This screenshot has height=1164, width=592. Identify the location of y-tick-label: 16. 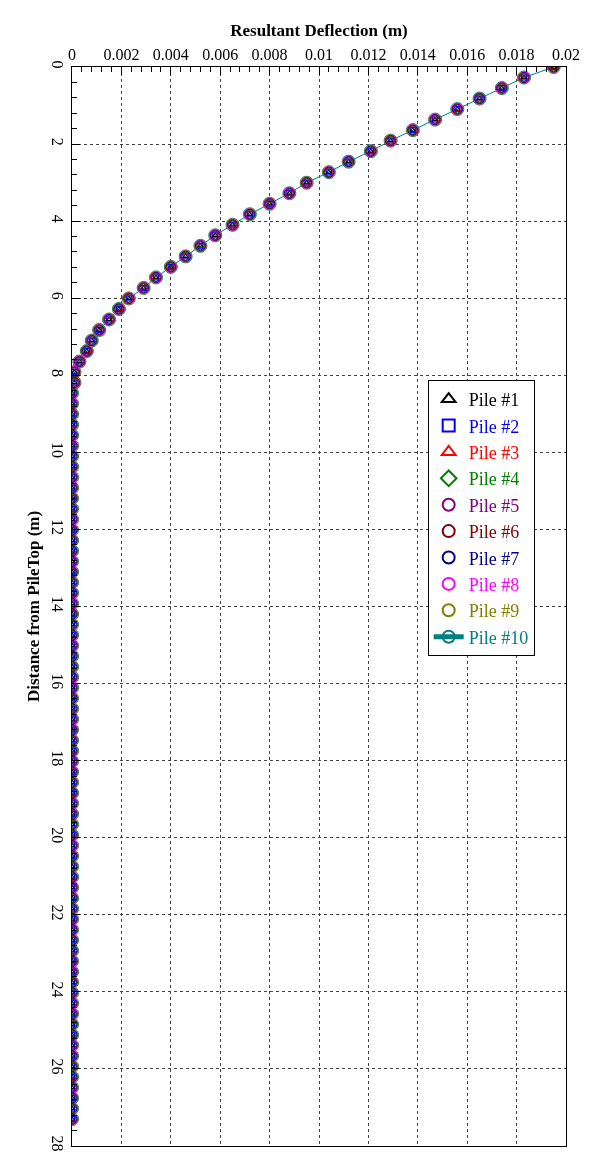
(57, 681).